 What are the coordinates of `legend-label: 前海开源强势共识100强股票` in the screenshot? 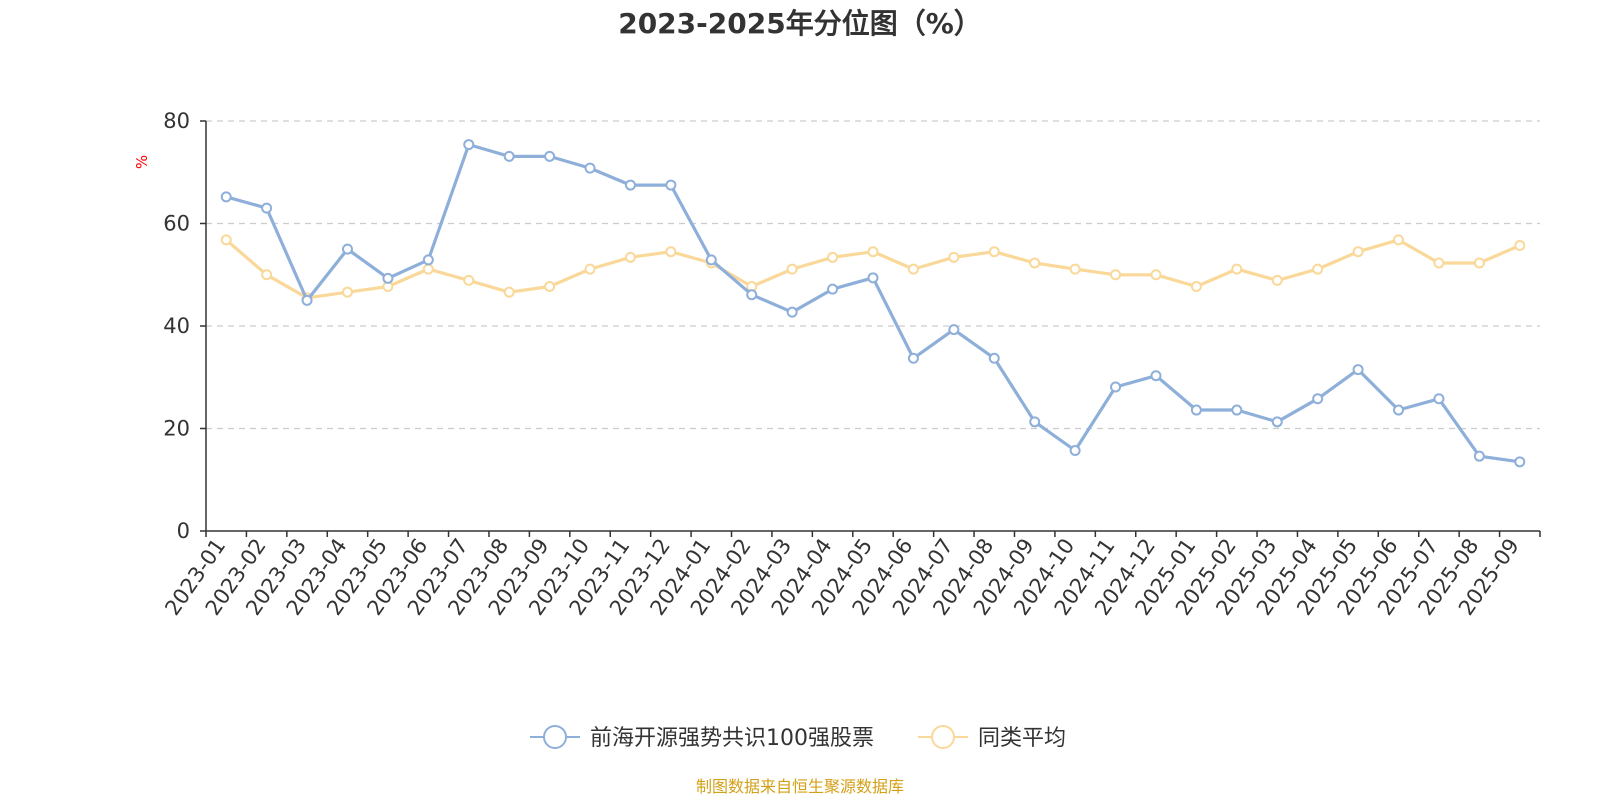 It's located at (732, 738).